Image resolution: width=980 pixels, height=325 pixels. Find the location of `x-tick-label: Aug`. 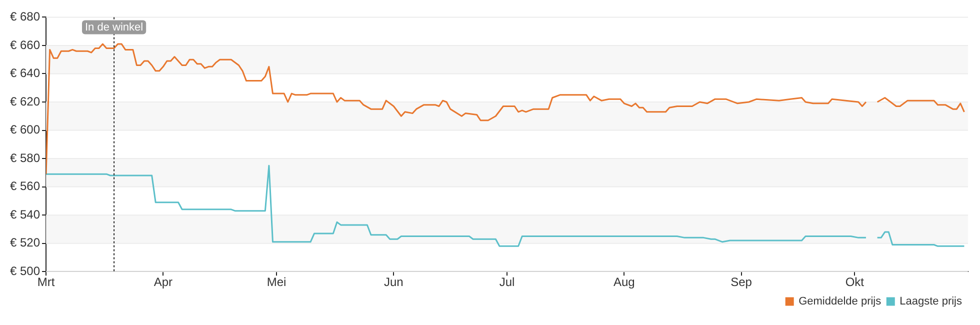

x-tick-label: Aug is located at coordinates (624, 282).